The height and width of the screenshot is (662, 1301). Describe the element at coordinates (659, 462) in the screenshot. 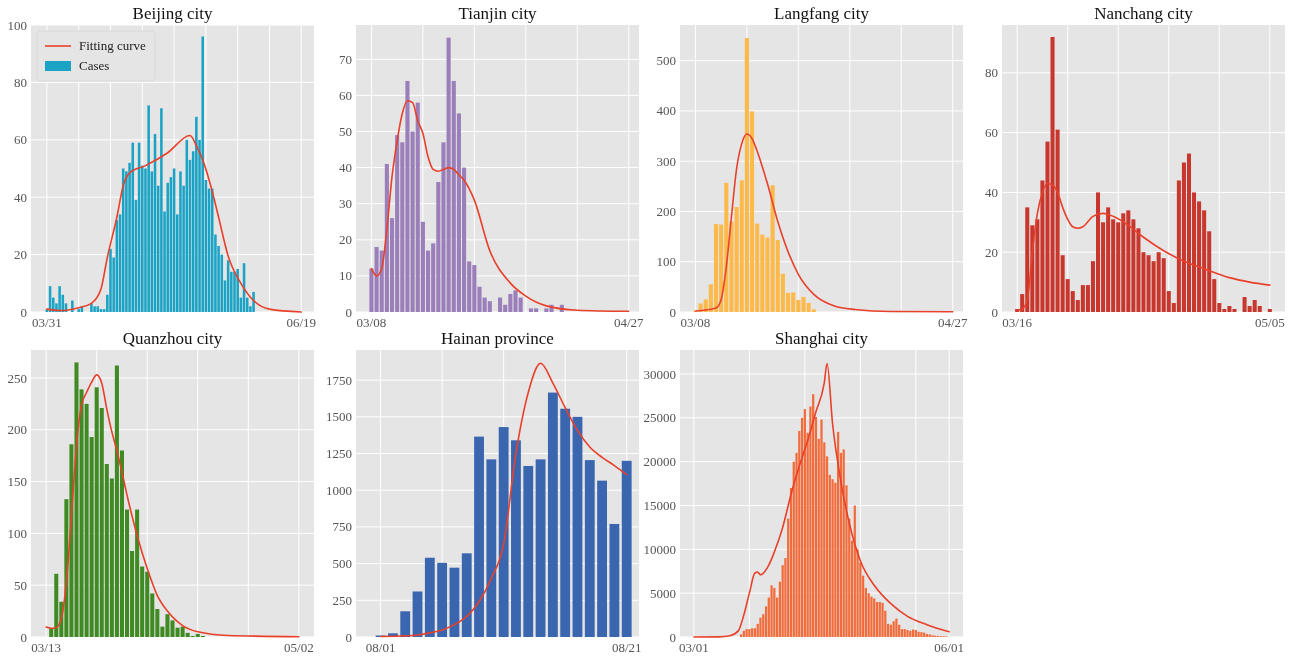

I see `y-tick-label: 20000` at that location.